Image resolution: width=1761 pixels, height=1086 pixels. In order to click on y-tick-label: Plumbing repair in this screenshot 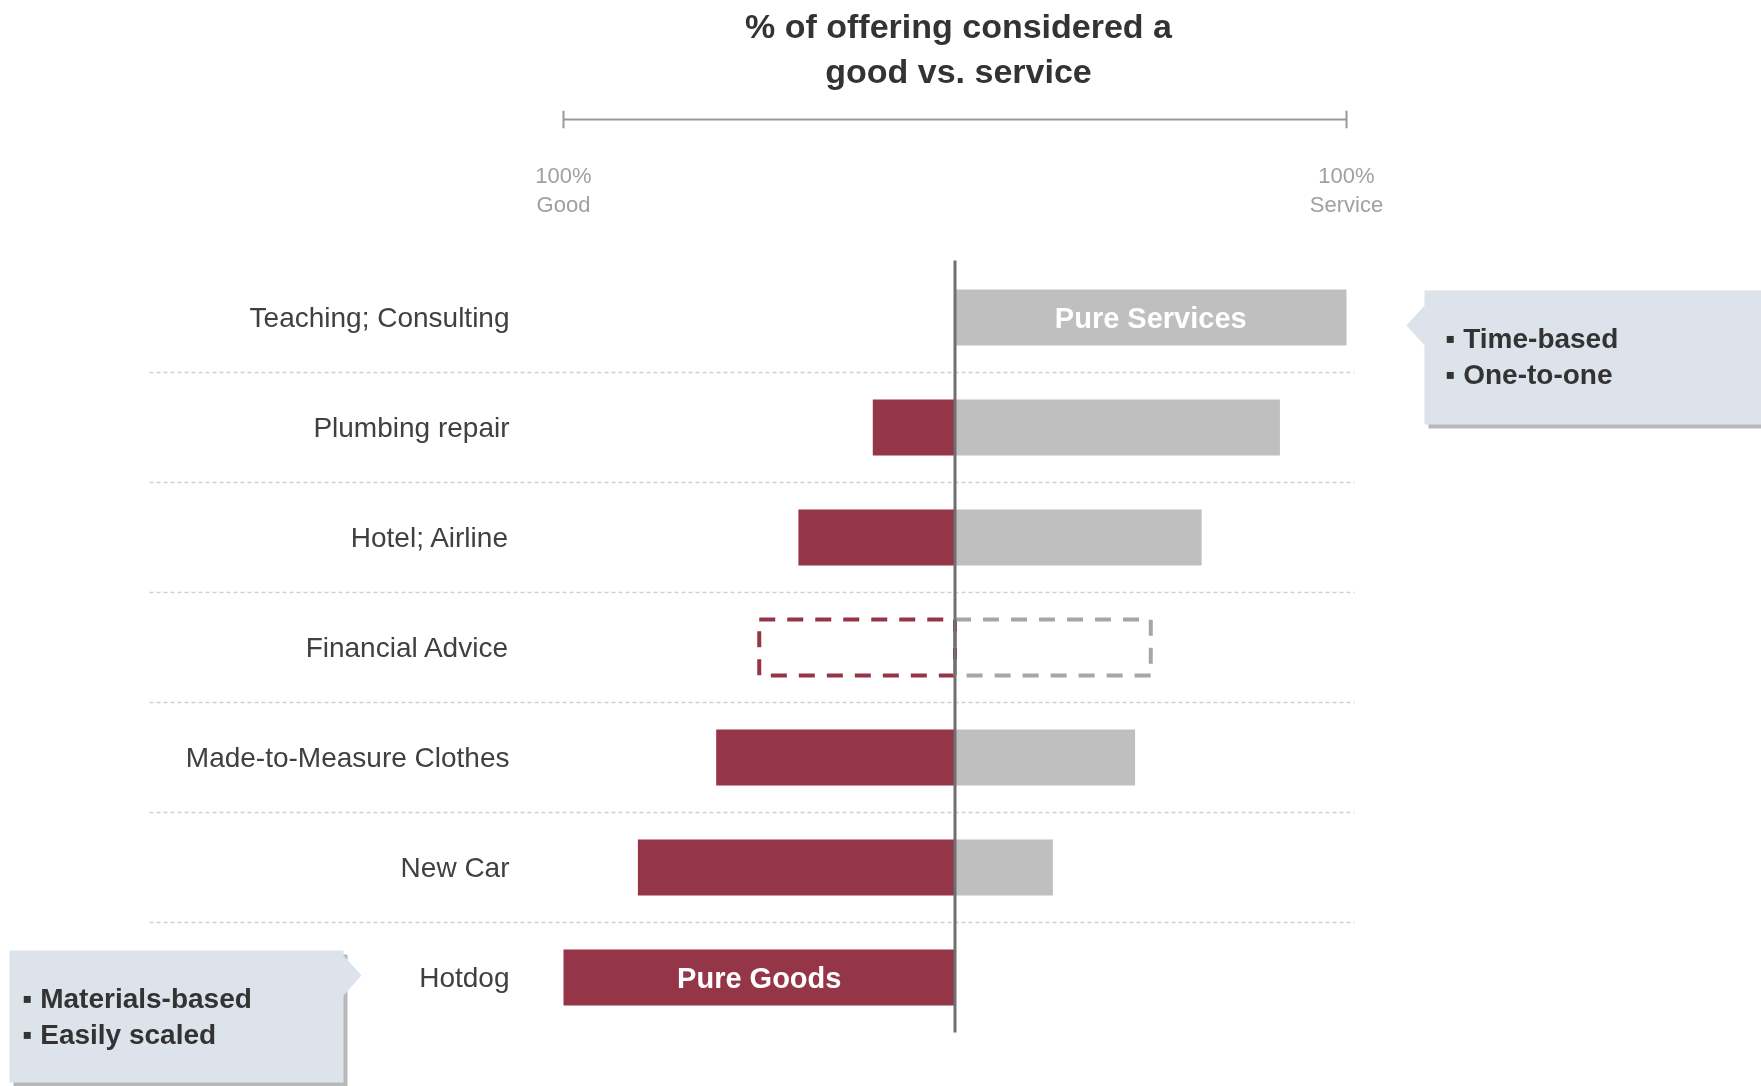, I will do `click(411, 427)`.